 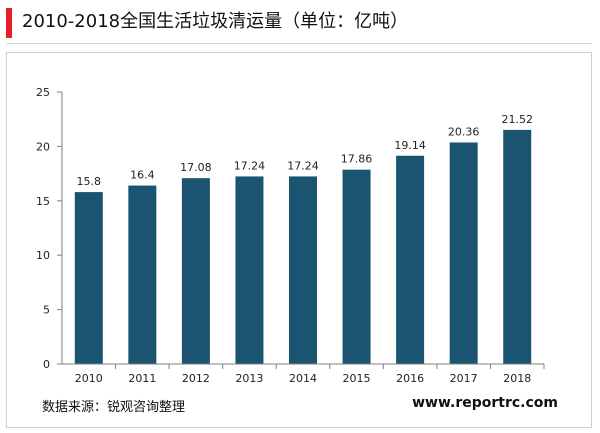 I want to click on title-accent-bar, so click(x=9, y=23).